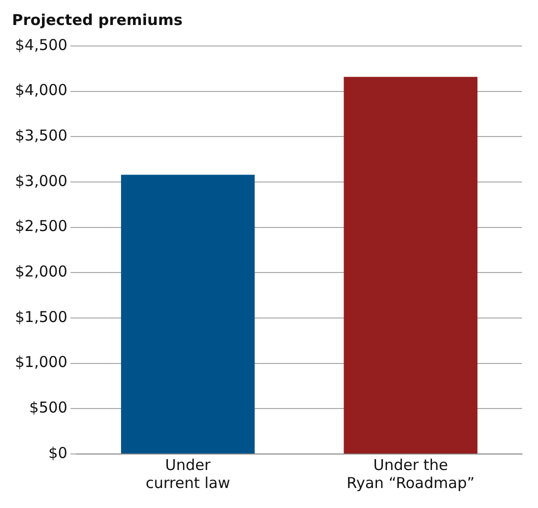 The width and height of the screenshot is (538, 508). I want to click on y-tick-label: $0, so click(58, 453).